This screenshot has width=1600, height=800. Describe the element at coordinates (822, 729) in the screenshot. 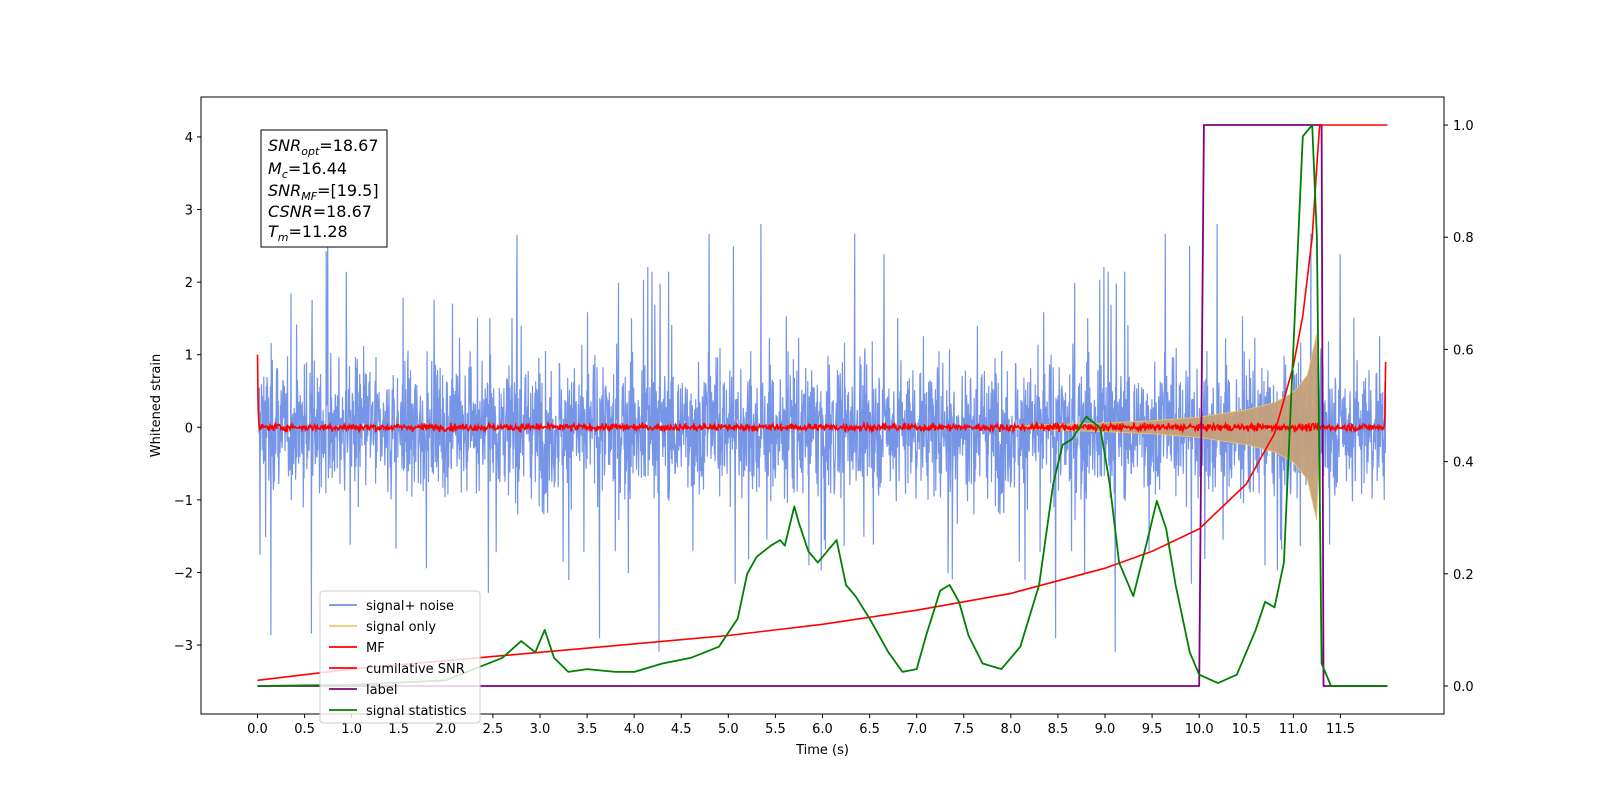

I see `x-tick-label: 6.0` at that location.